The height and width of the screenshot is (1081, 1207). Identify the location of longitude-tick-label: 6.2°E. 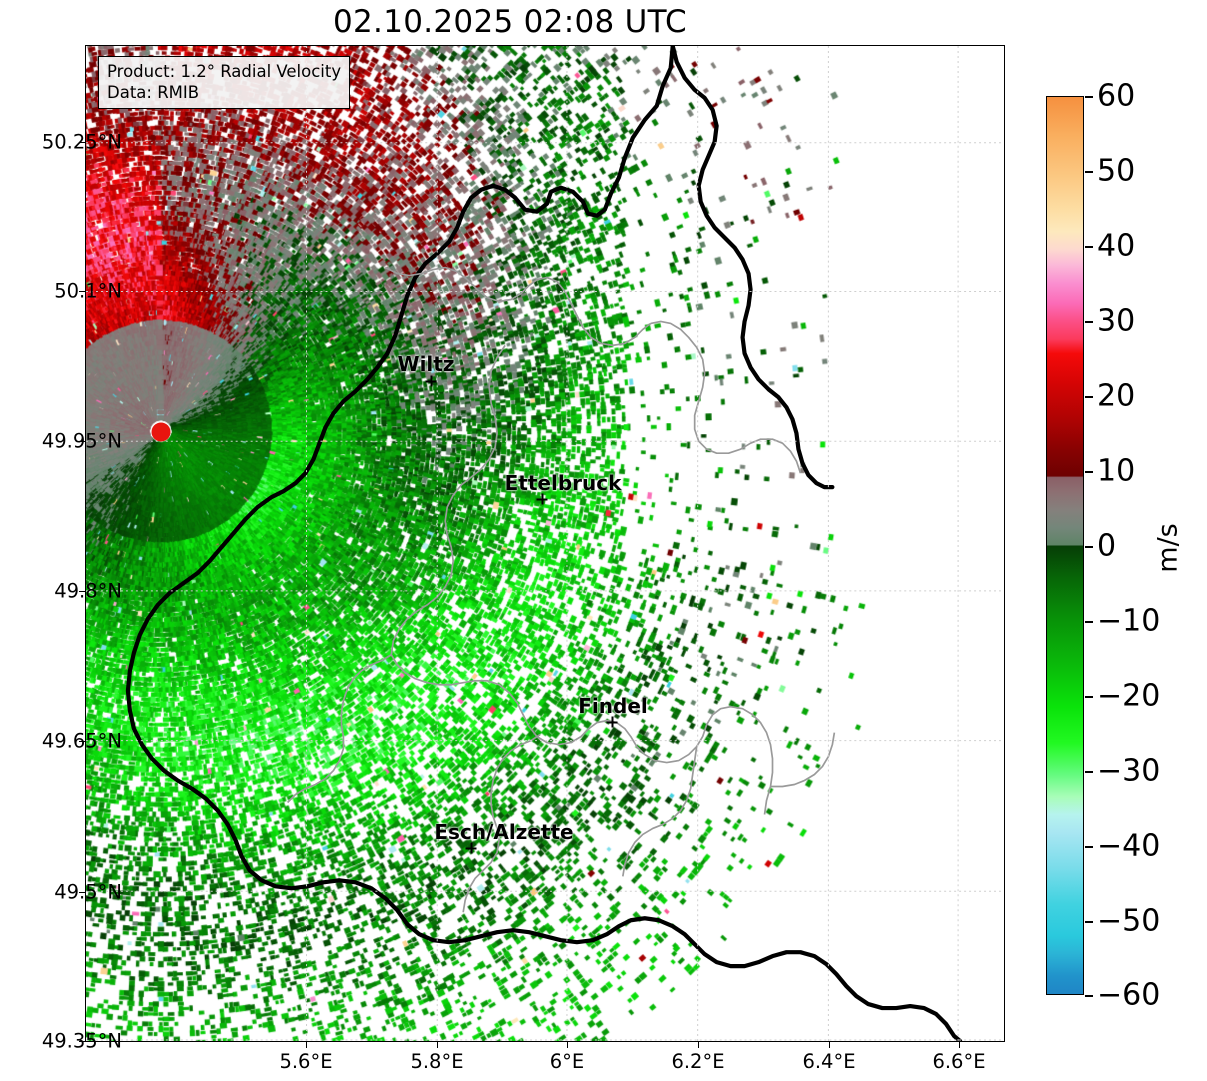
(698, 1061).